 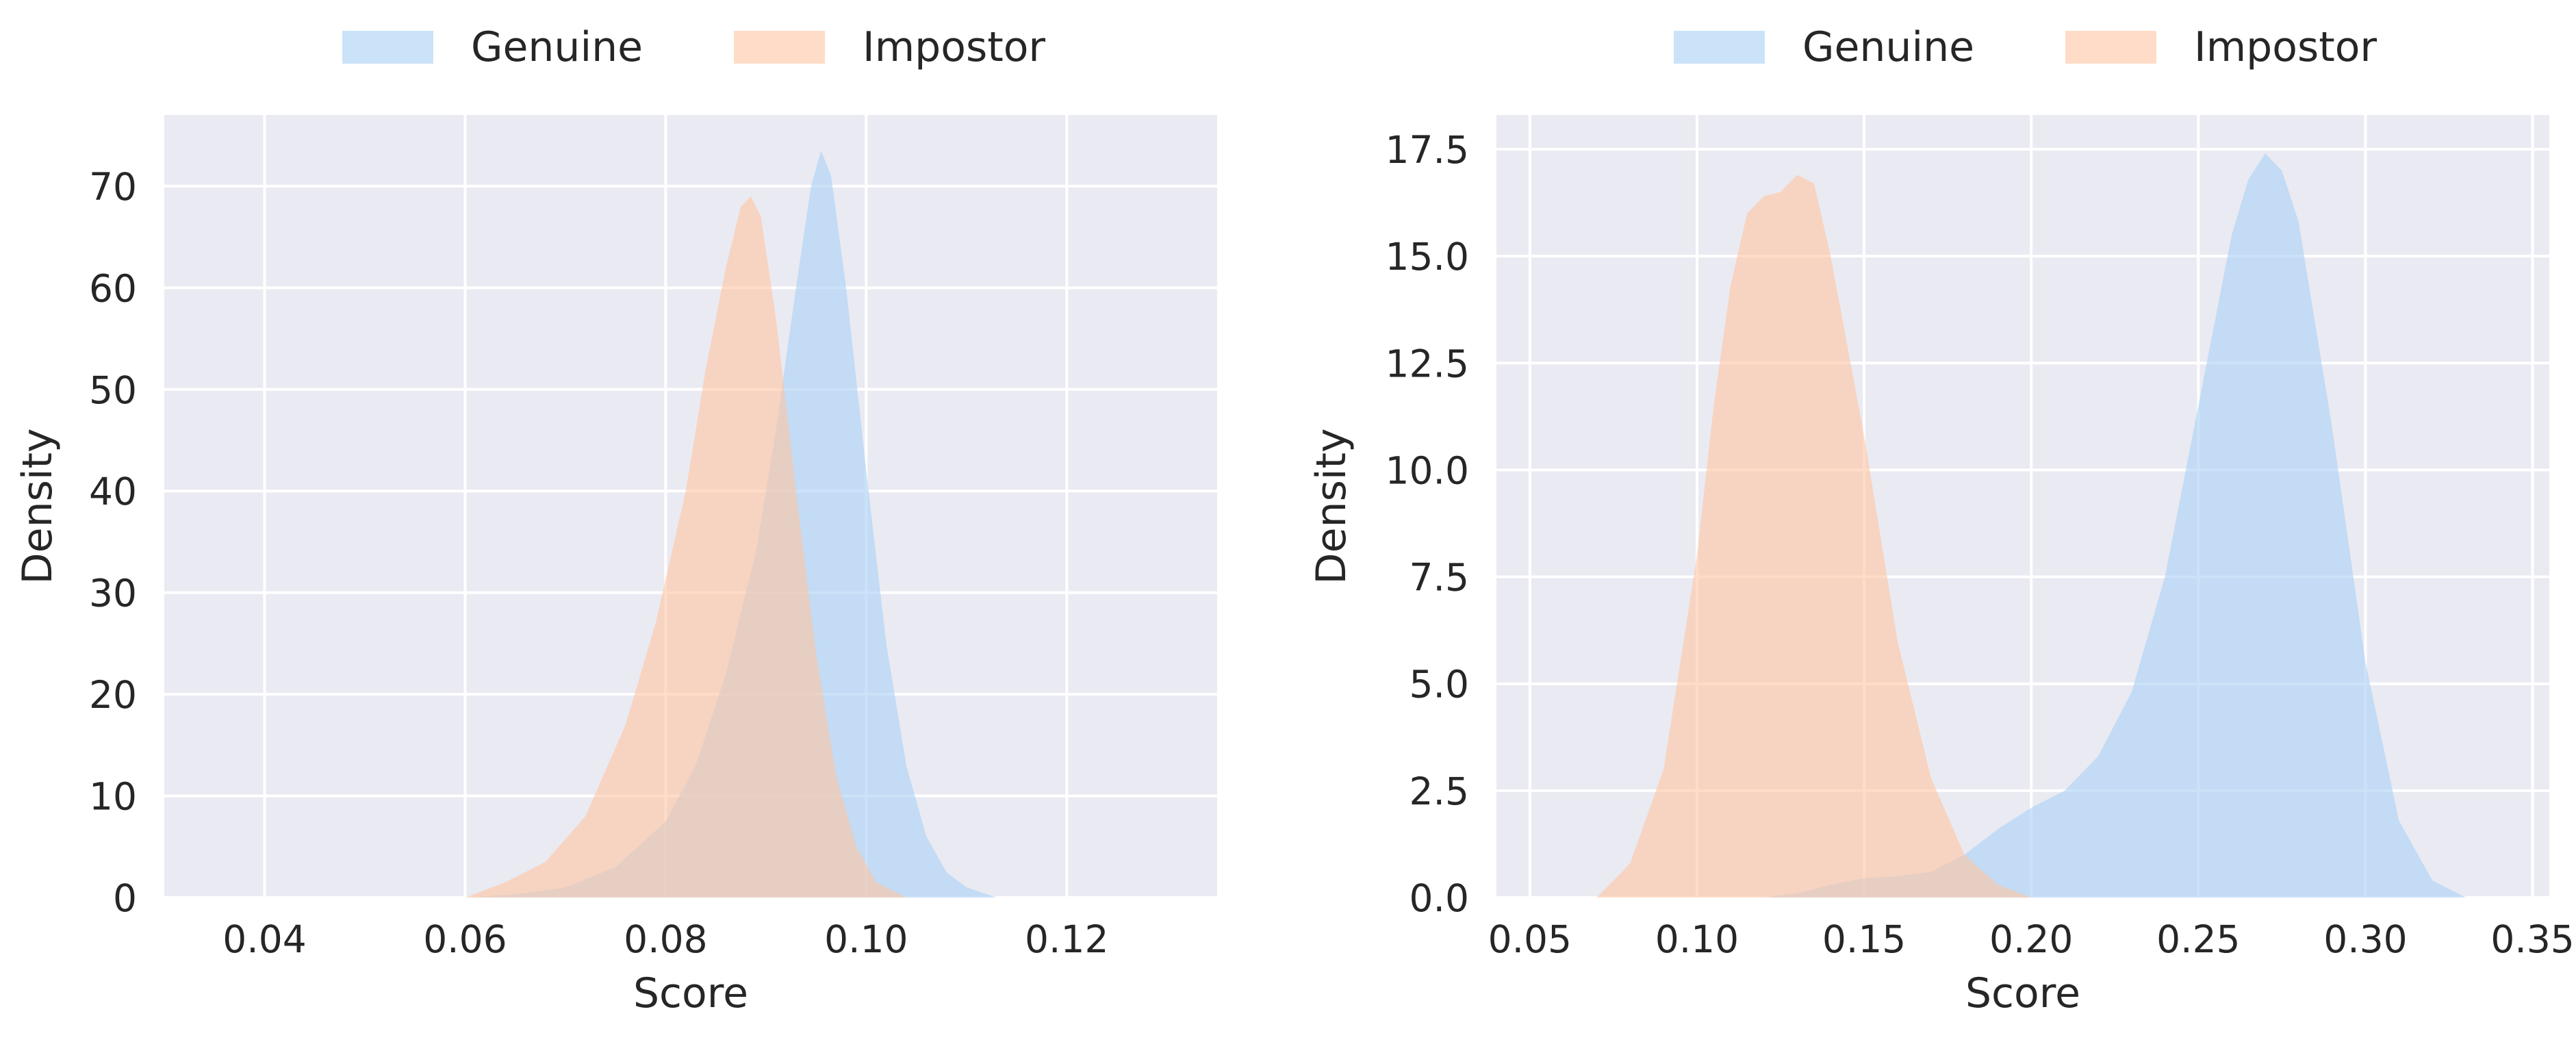 What do you see at coordinates (1440, 791) in the screenshot?
I see `y-tick-label: 2.5` at bounding box center [1440, 791].